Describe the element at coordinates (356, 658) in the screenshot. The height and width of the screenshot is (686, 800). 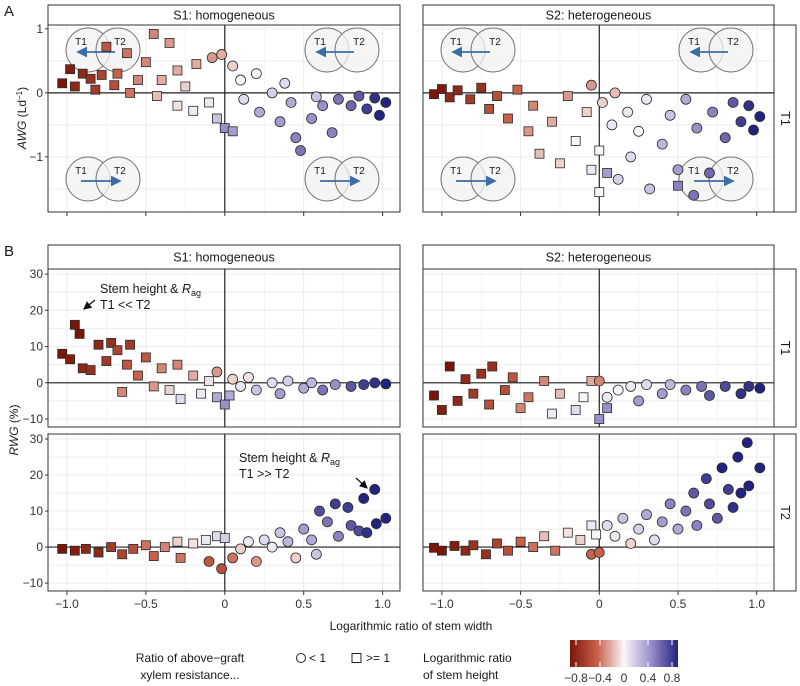
I see `legend-square-icon` at that location.